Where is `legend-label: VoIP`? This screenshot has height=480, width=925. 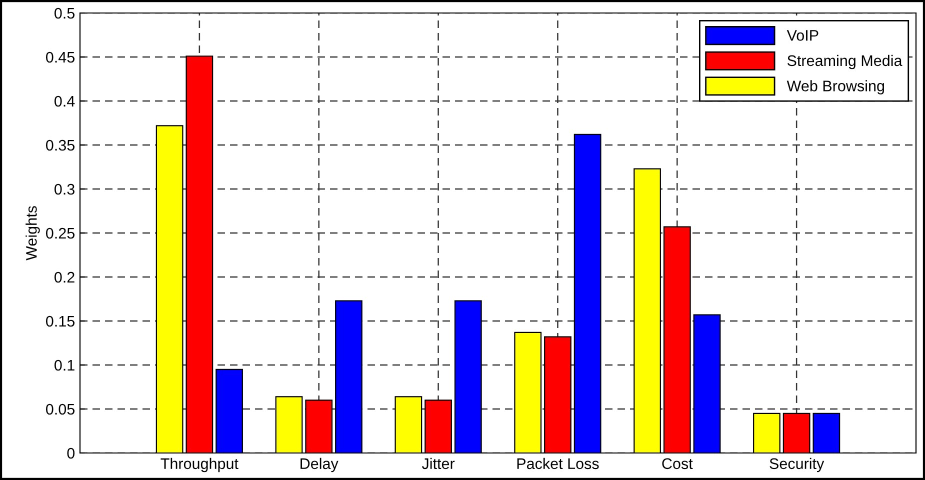 legend-label: VoIP is located at coordinates (802, 35).